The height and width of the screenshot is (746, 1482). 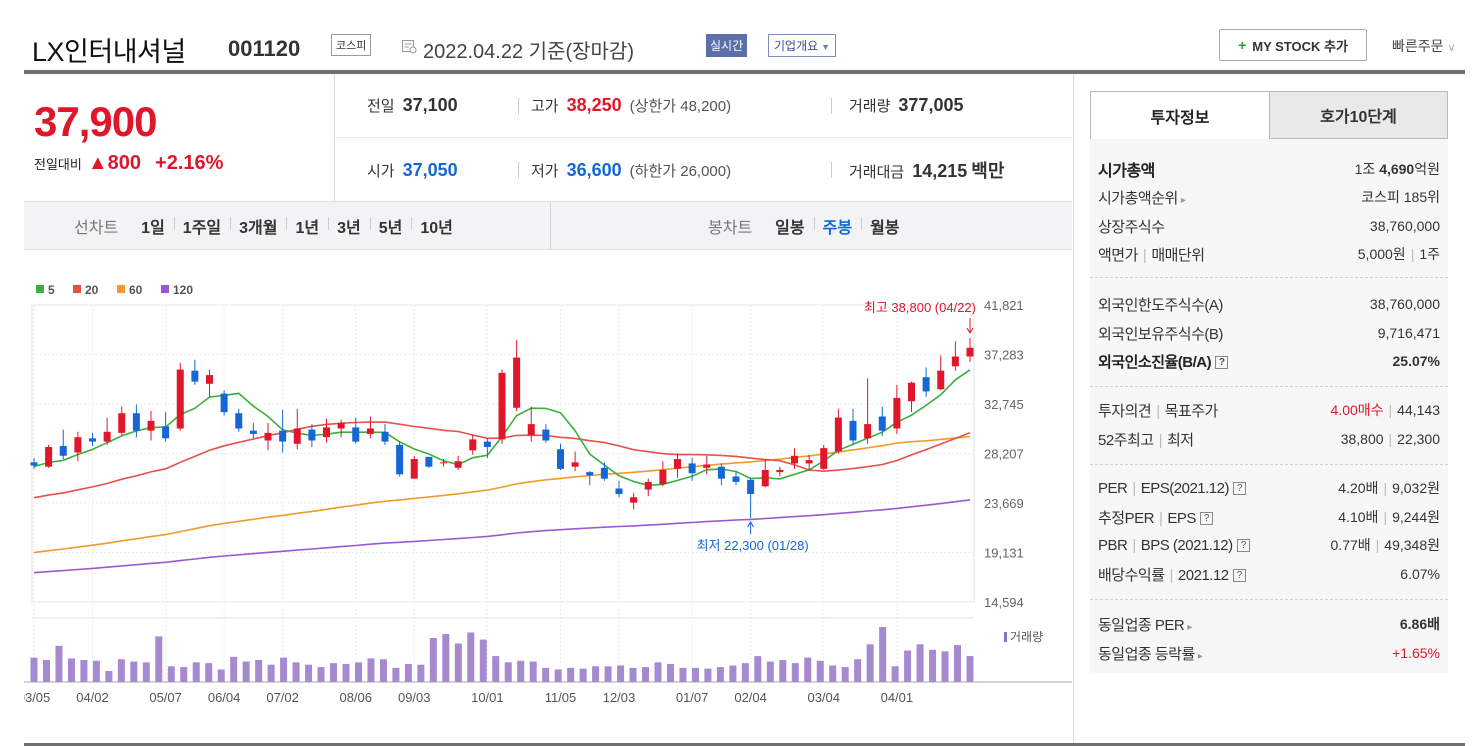 I want to click on eps-label: EPS(2021.12), so click(x=1185, y=488).